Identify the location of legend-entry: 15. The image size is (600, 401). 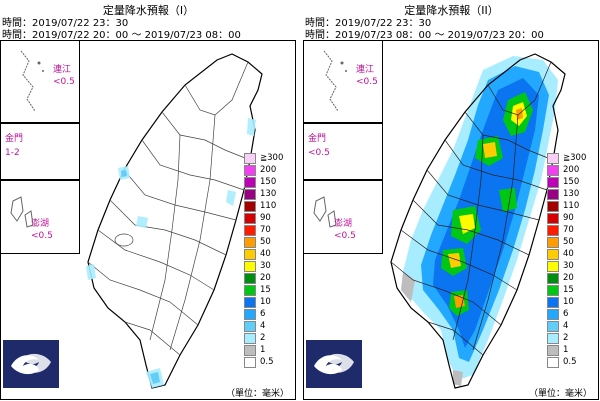
(571, 290).